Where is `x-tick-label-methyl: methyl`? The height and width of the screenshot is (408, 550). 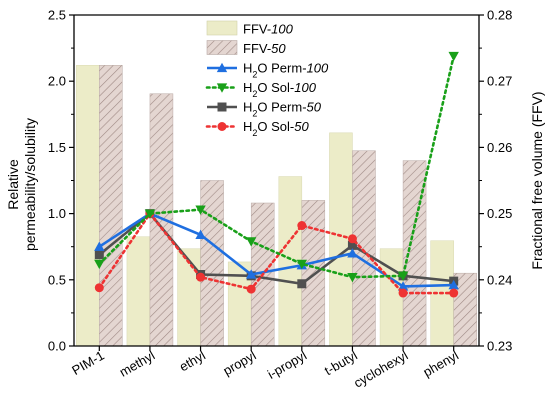 x-tick-label-methyl: methyl is located at coordinates (137, 364).